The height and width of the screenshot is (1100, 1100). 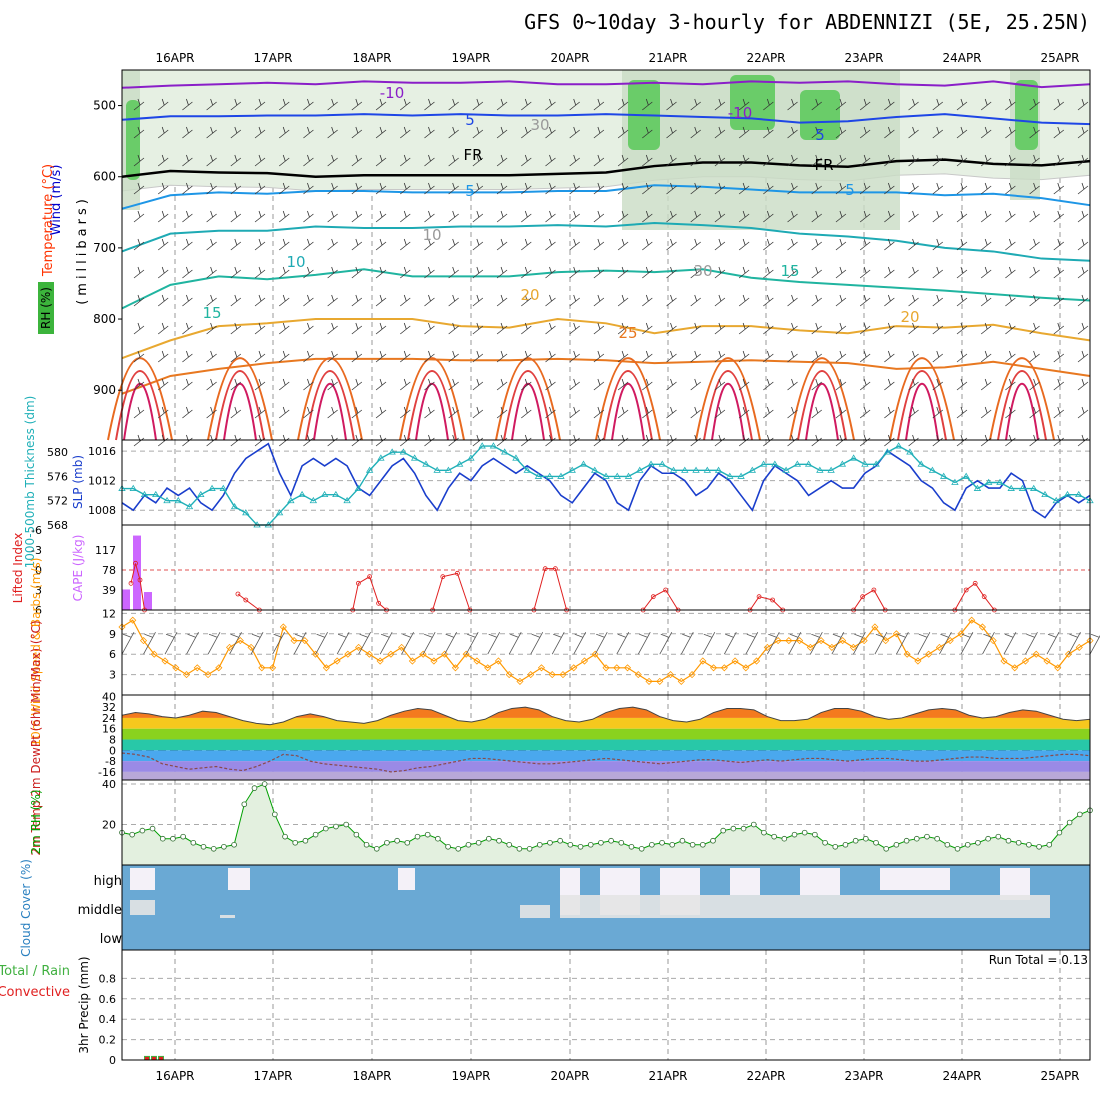 I want to click on cape-tick-label: 78, so click(x=109, y=570).